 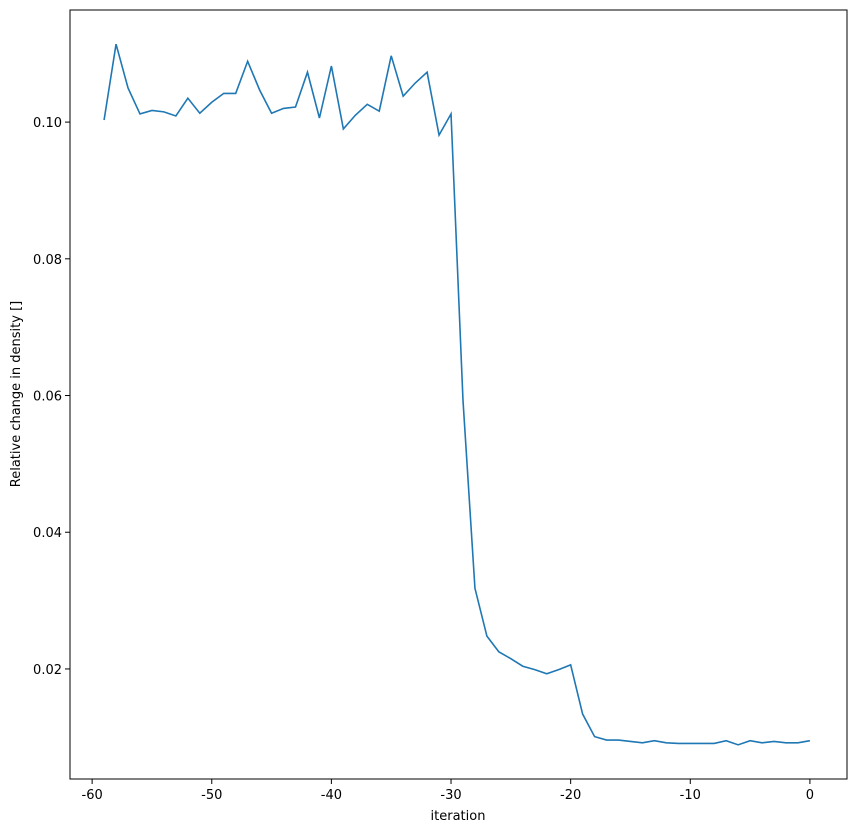 I want to click on y-tick-label: 0.10, so click(x=47, y=123).